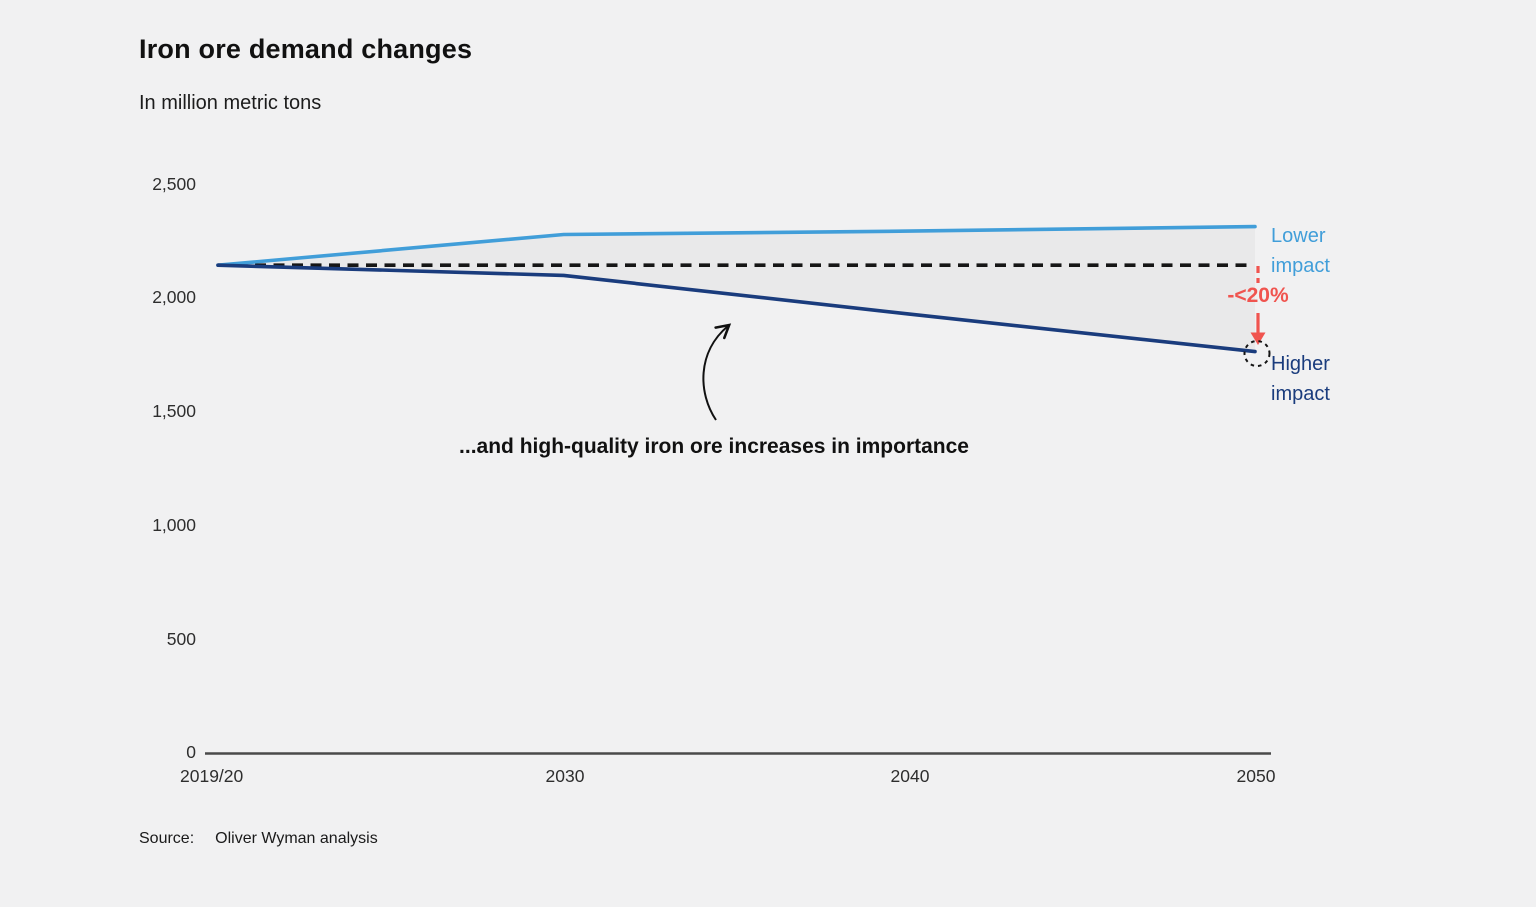  What do you see at coordinates (1258, 295) in the screenshot?
I see `delta-percent-label: -<20%` at bounding box center [1258, 295].